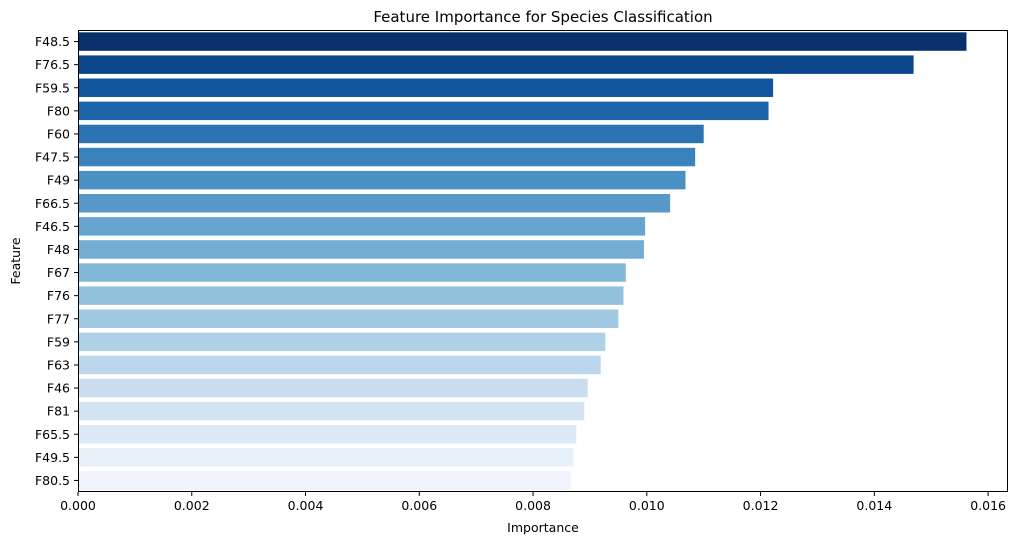 This screenshot has height=545, width=1018. What do you see at coordinates (533, 505) in the screenshot?
I see `x-tick-label: 0.008` at bounding box center [533, 505].